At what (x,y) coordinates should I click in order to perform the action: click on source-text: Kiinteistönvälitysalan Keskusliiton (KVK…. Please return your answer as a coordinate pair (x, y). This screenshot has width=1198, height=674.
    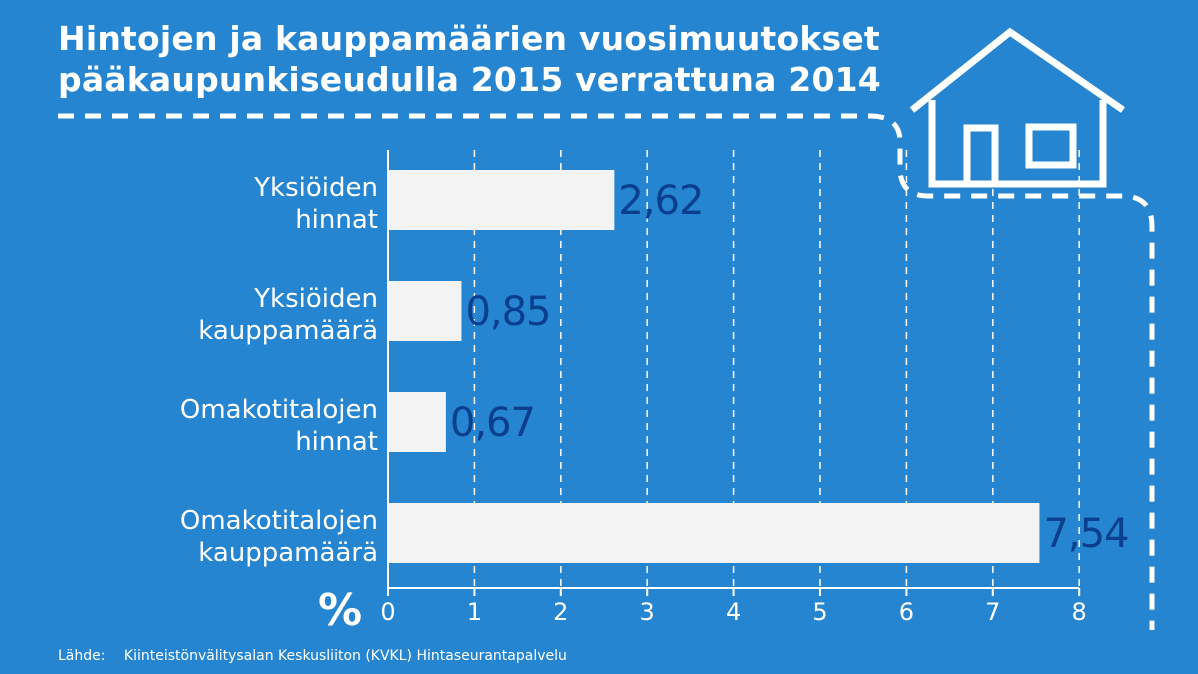
    Looking at the image, I should click on (345, 656).